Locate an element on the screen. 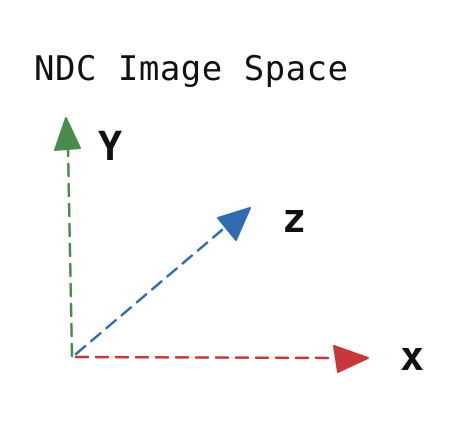 The image size is (476, 422). y-axis-line is located at coordinates (70, 252).